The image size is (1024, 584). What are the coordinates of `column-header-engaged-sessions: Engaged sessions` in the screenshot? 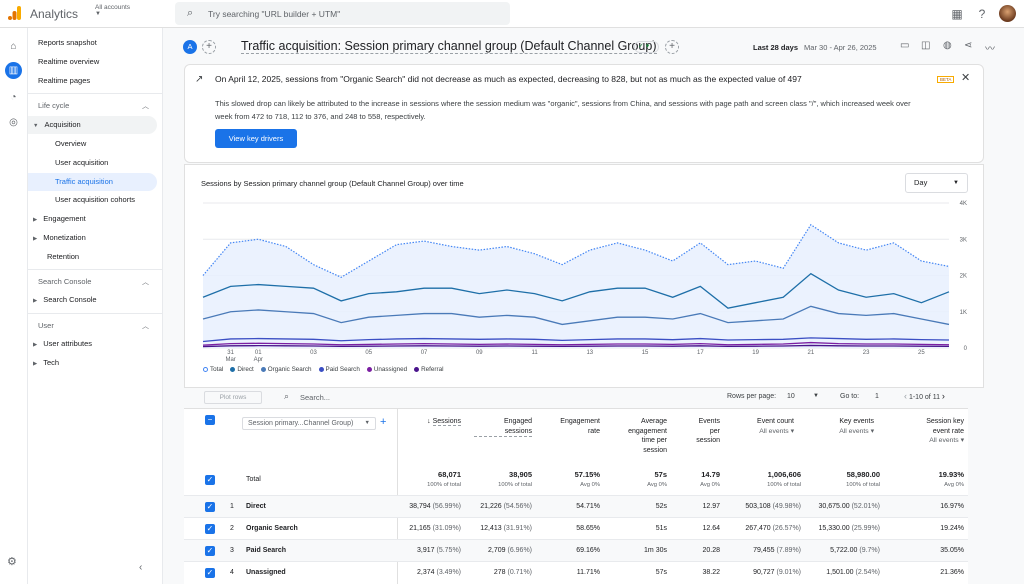 It's located at (503, 427).